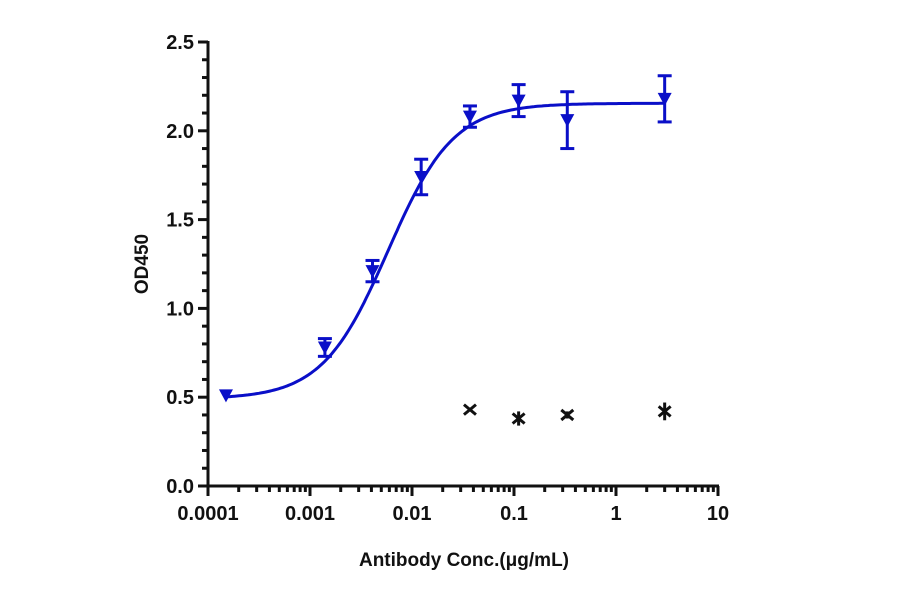 This screenshot has height=594, width=900. Describe the element at coordinates (464, 560) in the screenshot. I see `x-axis-title: Antibody Conc.(μg/mL)` at that location.